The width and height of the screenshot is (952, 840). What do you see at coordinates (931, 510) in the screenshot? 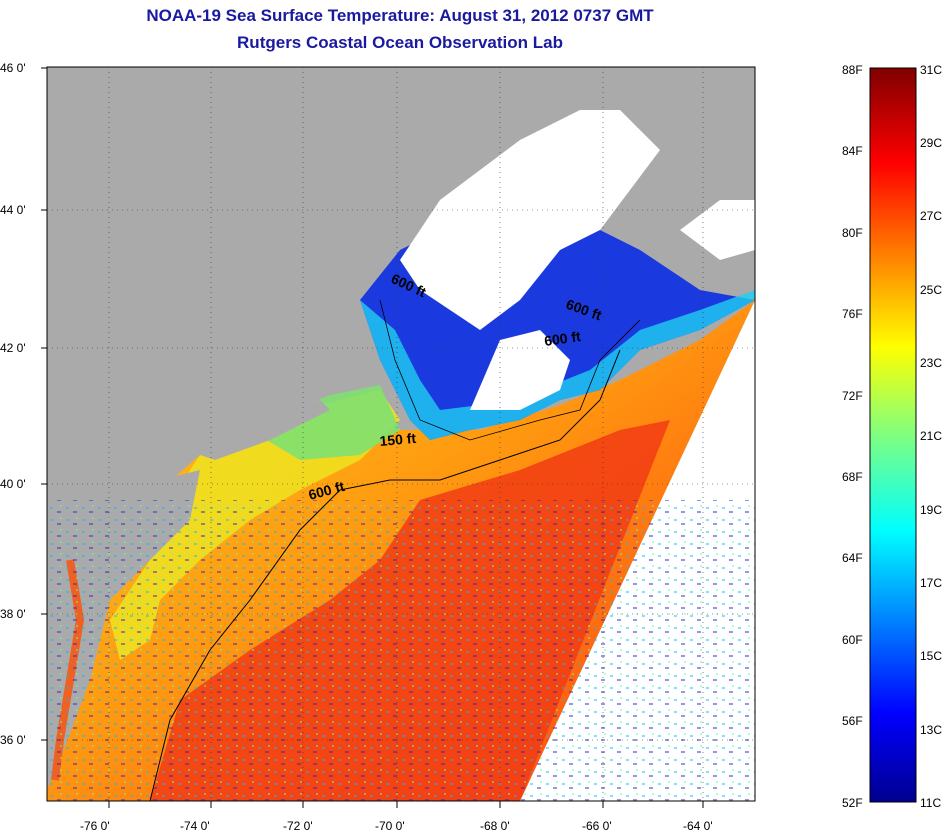
I see `colorbar-c-label: 19C` at bounding box center [931, 510].